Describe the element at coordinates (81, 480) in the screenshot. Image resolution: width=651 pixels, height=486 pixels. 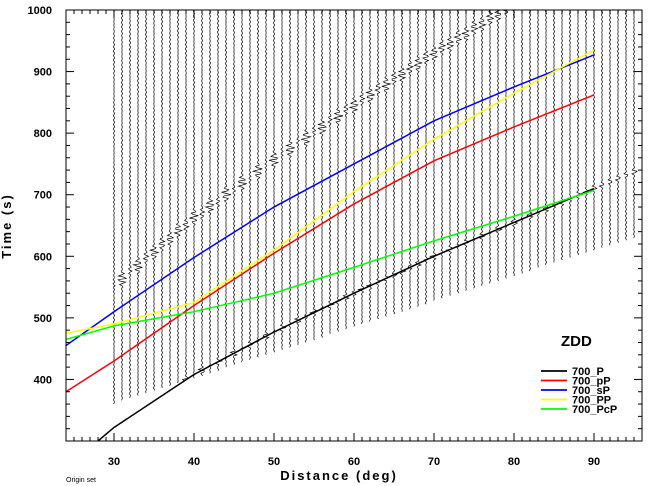
I see `origin-footnote: Origin set` at that location.